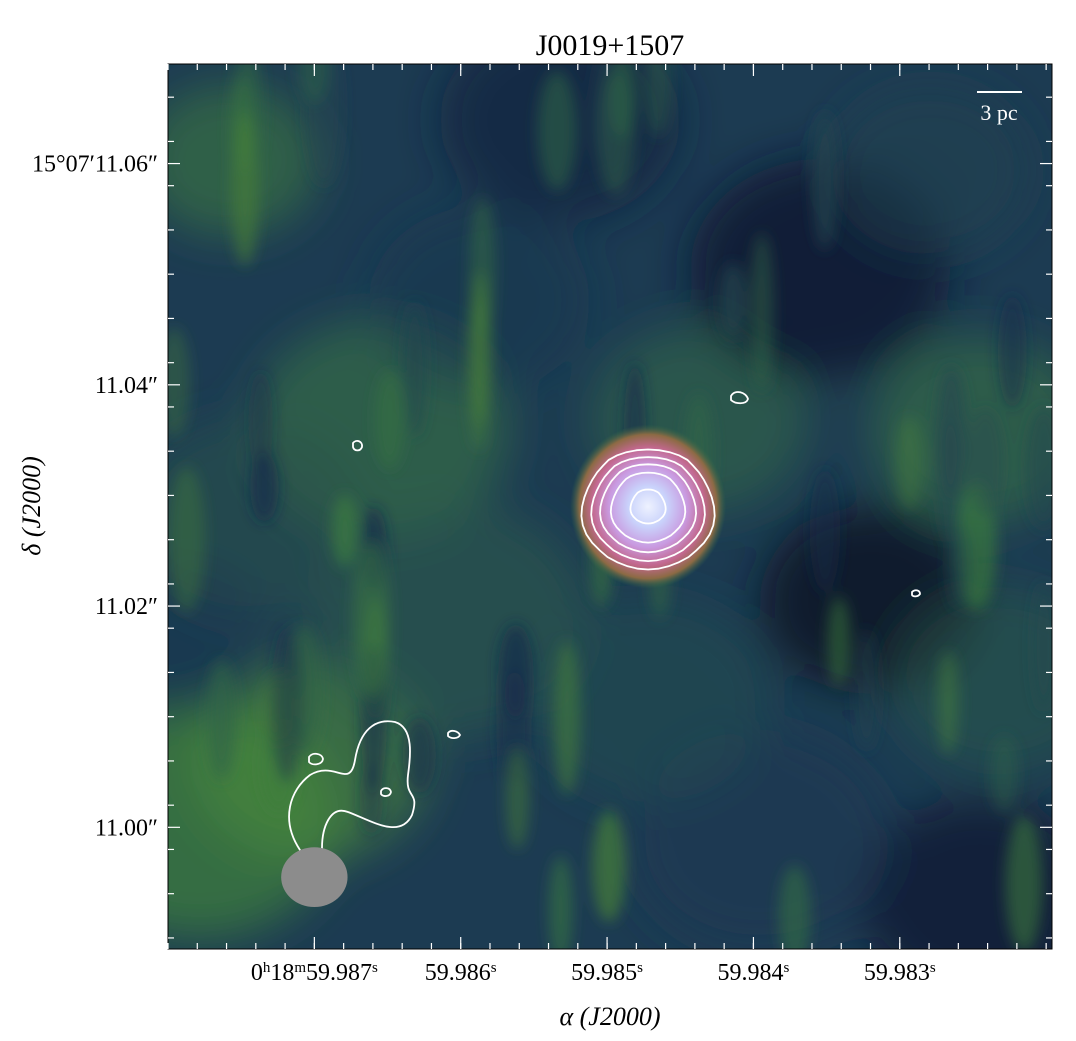 This screenshot has height=1041, width=1076. What do you see at coordinates (95, 165) in the screenshot?
I see `y-tick-label: 15°07′11.06″` at bounding box center [95, 165].